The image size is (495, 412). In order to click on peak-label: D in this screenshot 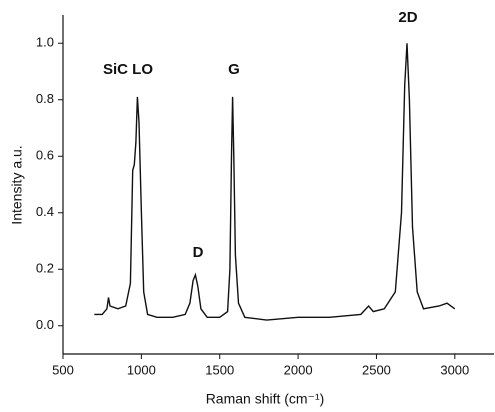, I will do `click(198, 252)`.